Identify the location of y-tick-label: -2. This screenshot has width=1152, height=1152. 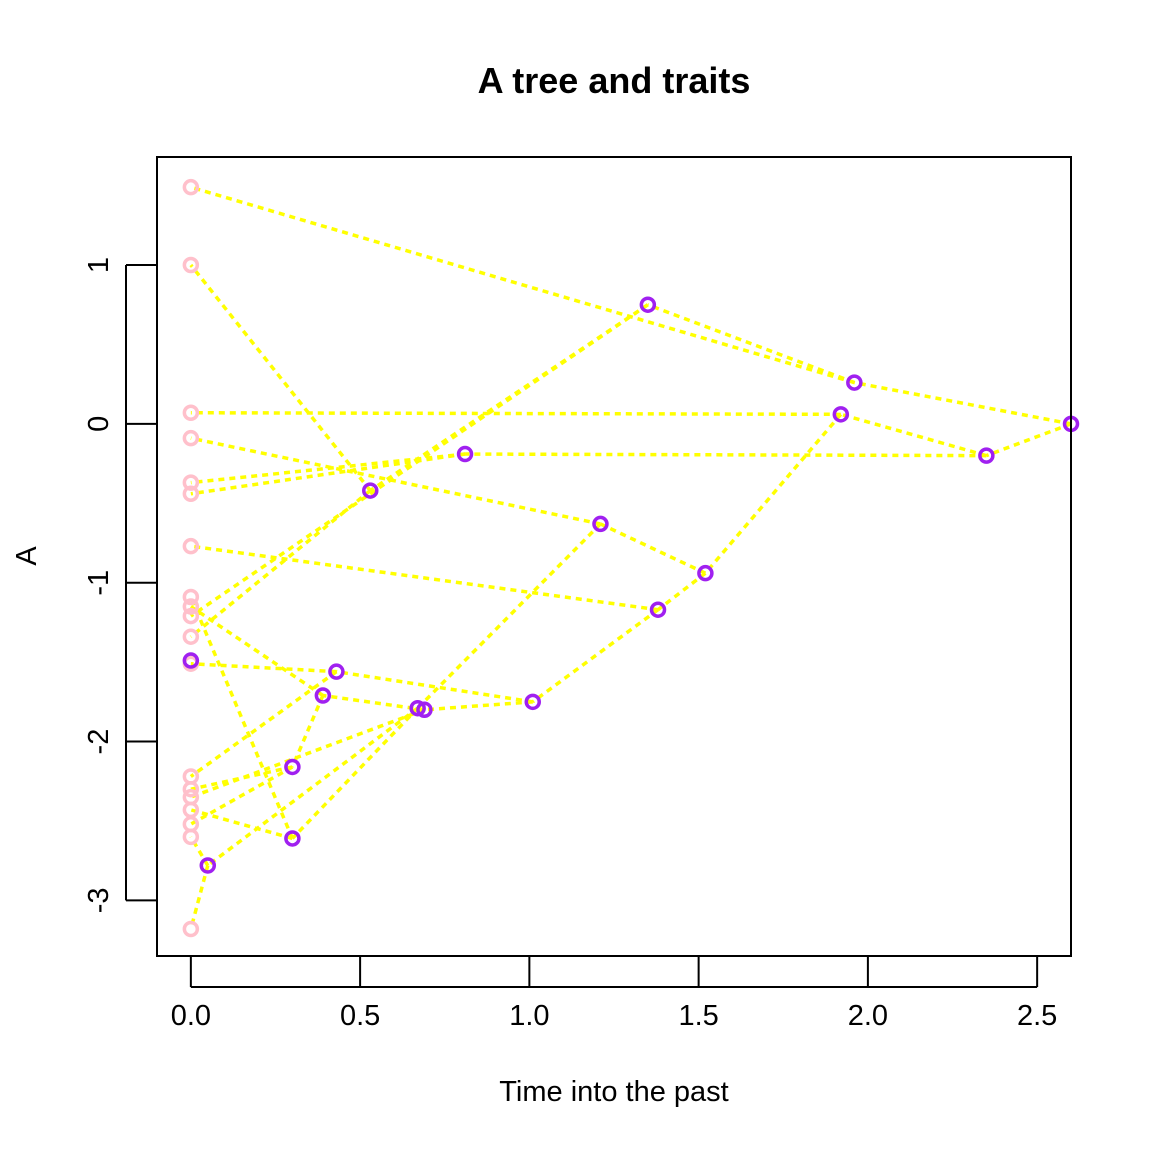
(99, 742).